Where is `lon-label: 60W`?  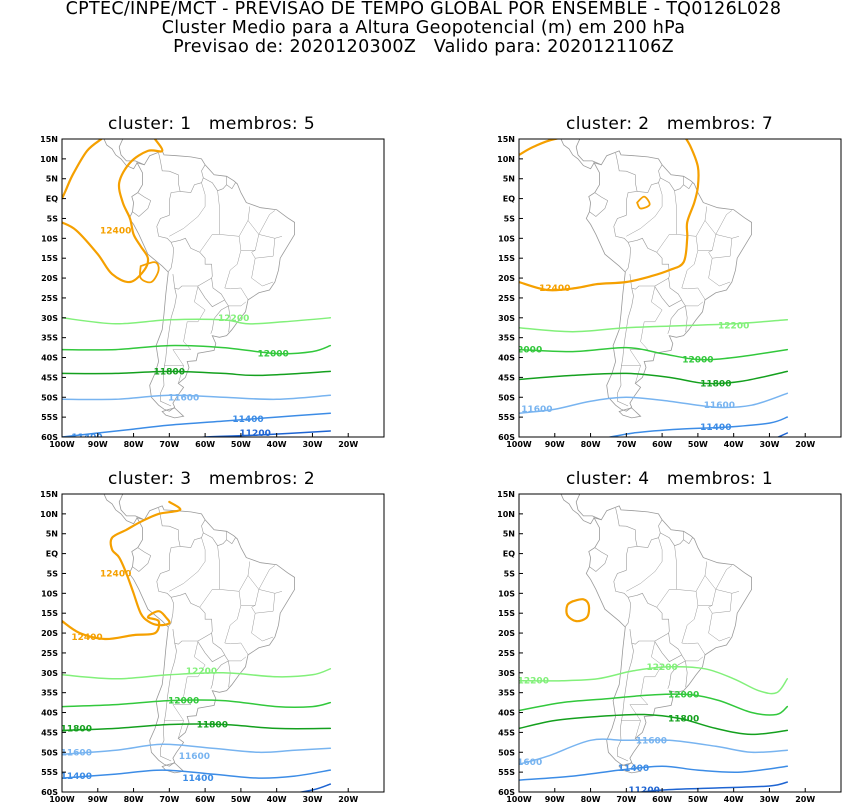 lon-label: 60W is located at coordinates (205, 444).